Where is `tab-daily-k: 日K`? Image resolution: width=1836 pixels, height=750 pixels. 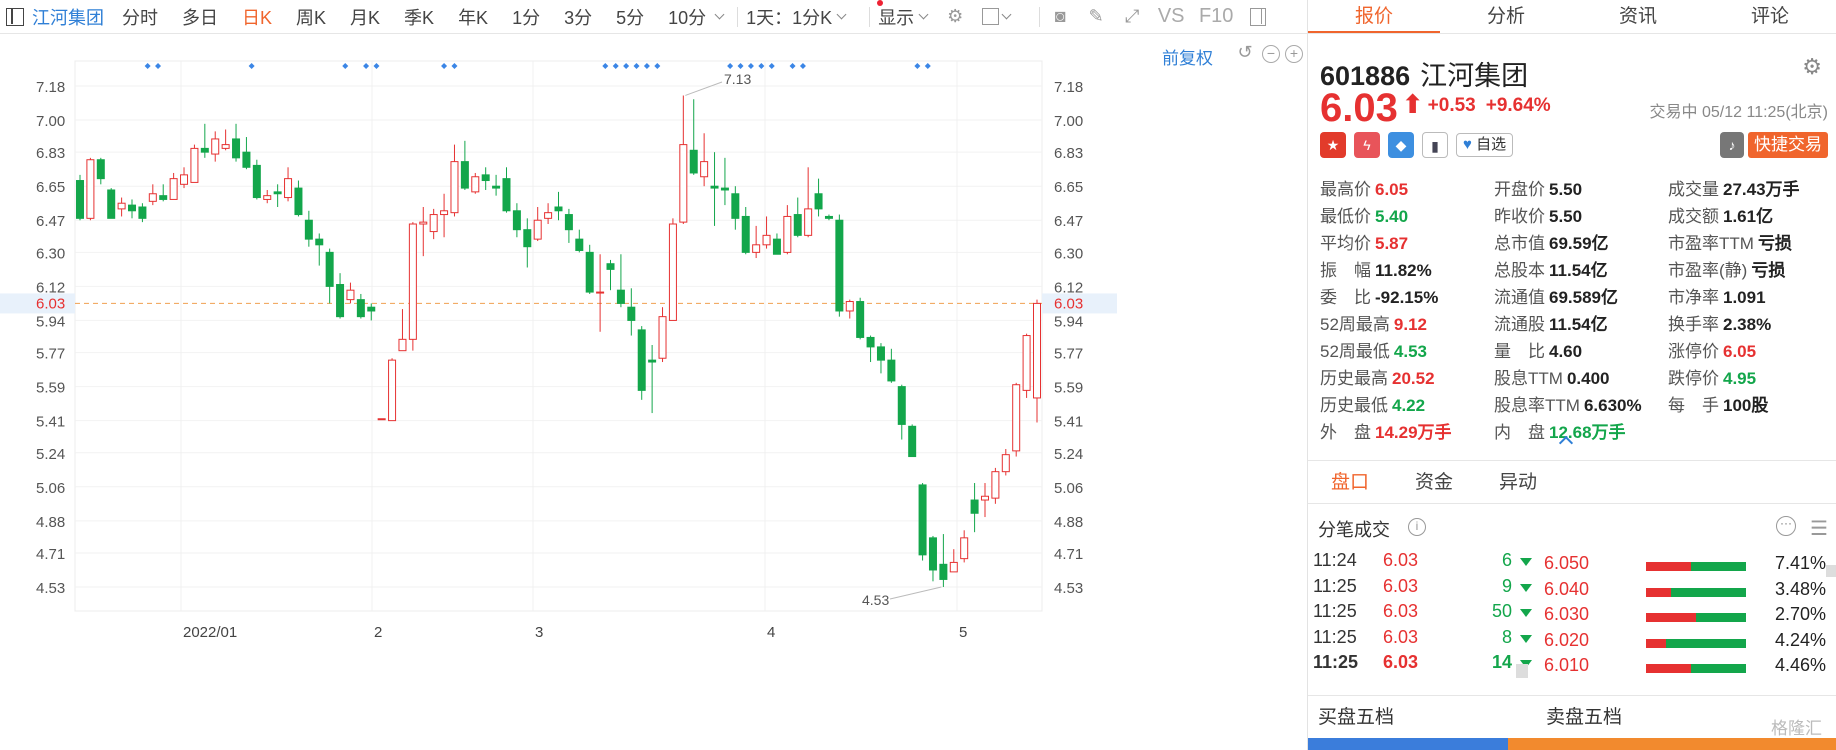 tab-daily-k: 日K is located at coordinates (257, 17).